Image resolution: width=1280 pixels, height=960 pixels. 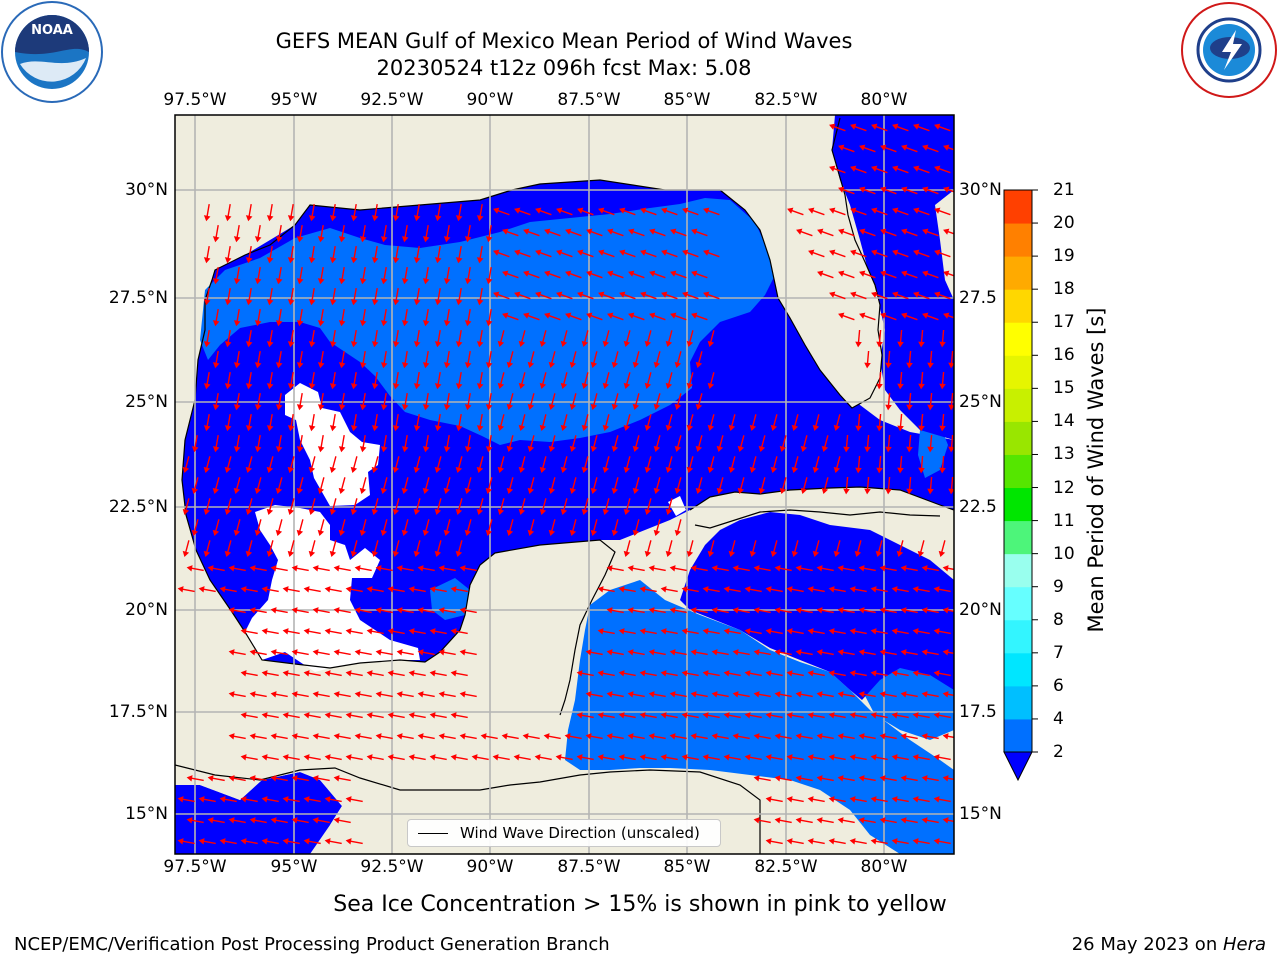 What do you see at coordinates (978, 507) in the screenshot?
I see `lat-label-right: 22.5` at bounding box center [978, 507].